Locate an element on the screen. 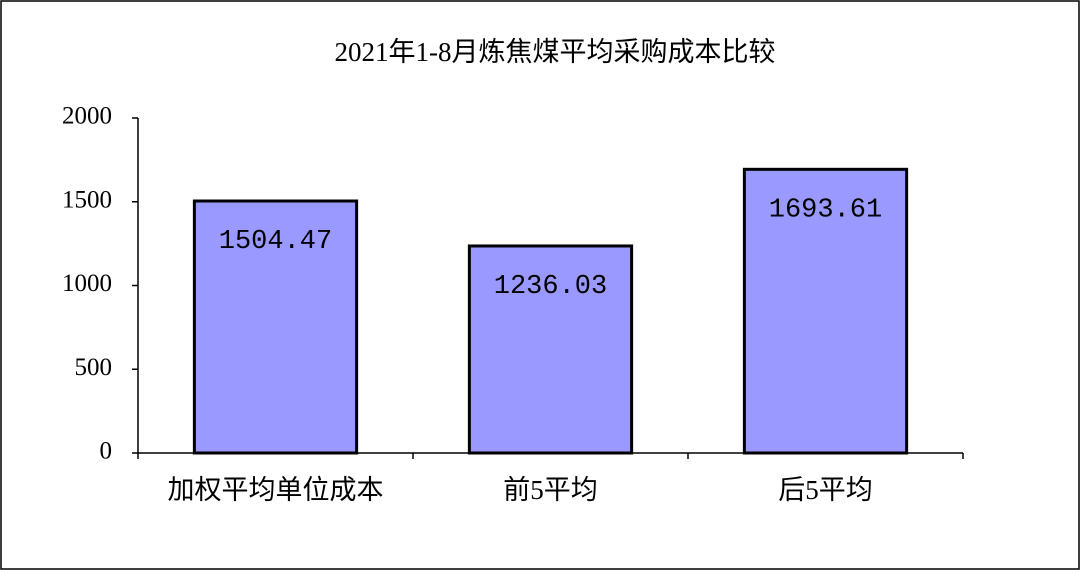 This screenshot has width=1080, height=570. value-label: 1693.61 is located at coordinates (825, 210).